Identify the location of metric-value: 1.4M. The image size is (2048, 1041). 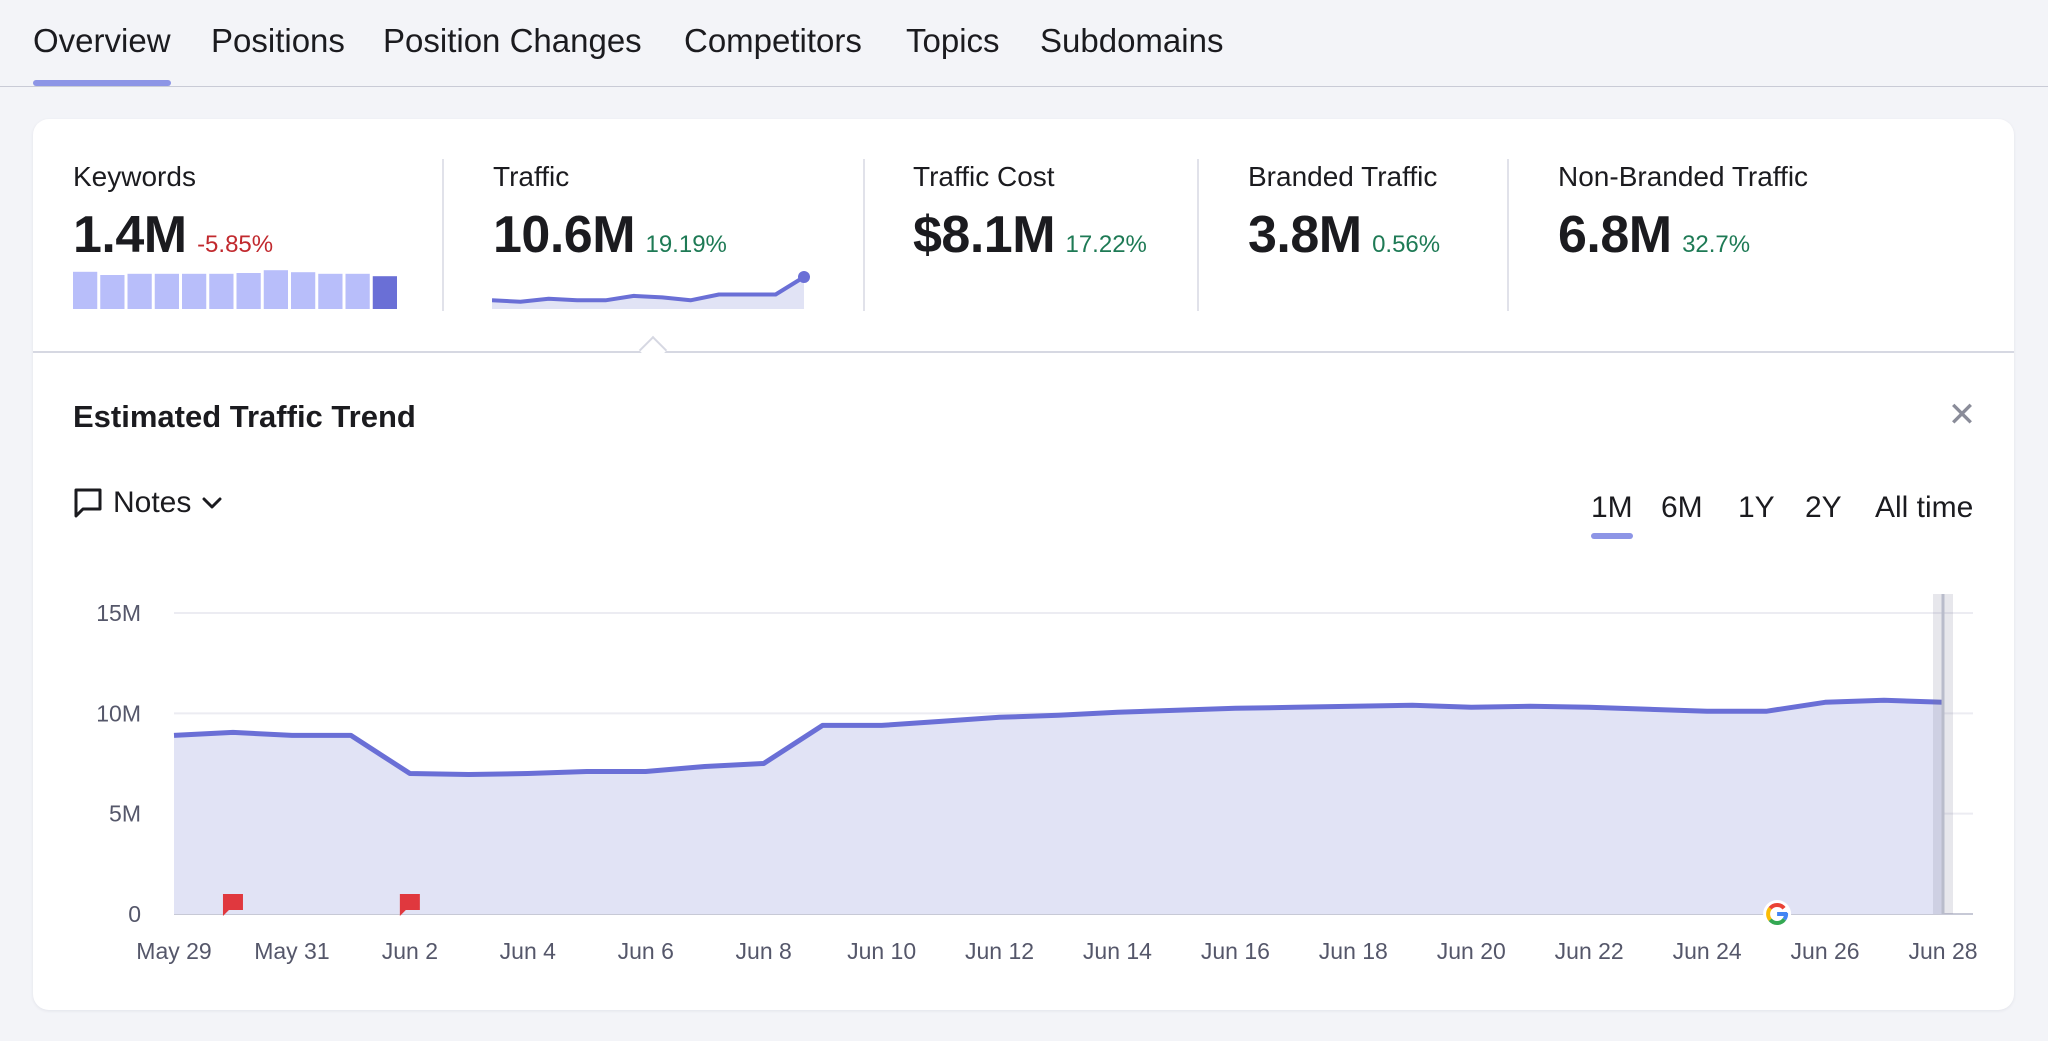
(130, 235).